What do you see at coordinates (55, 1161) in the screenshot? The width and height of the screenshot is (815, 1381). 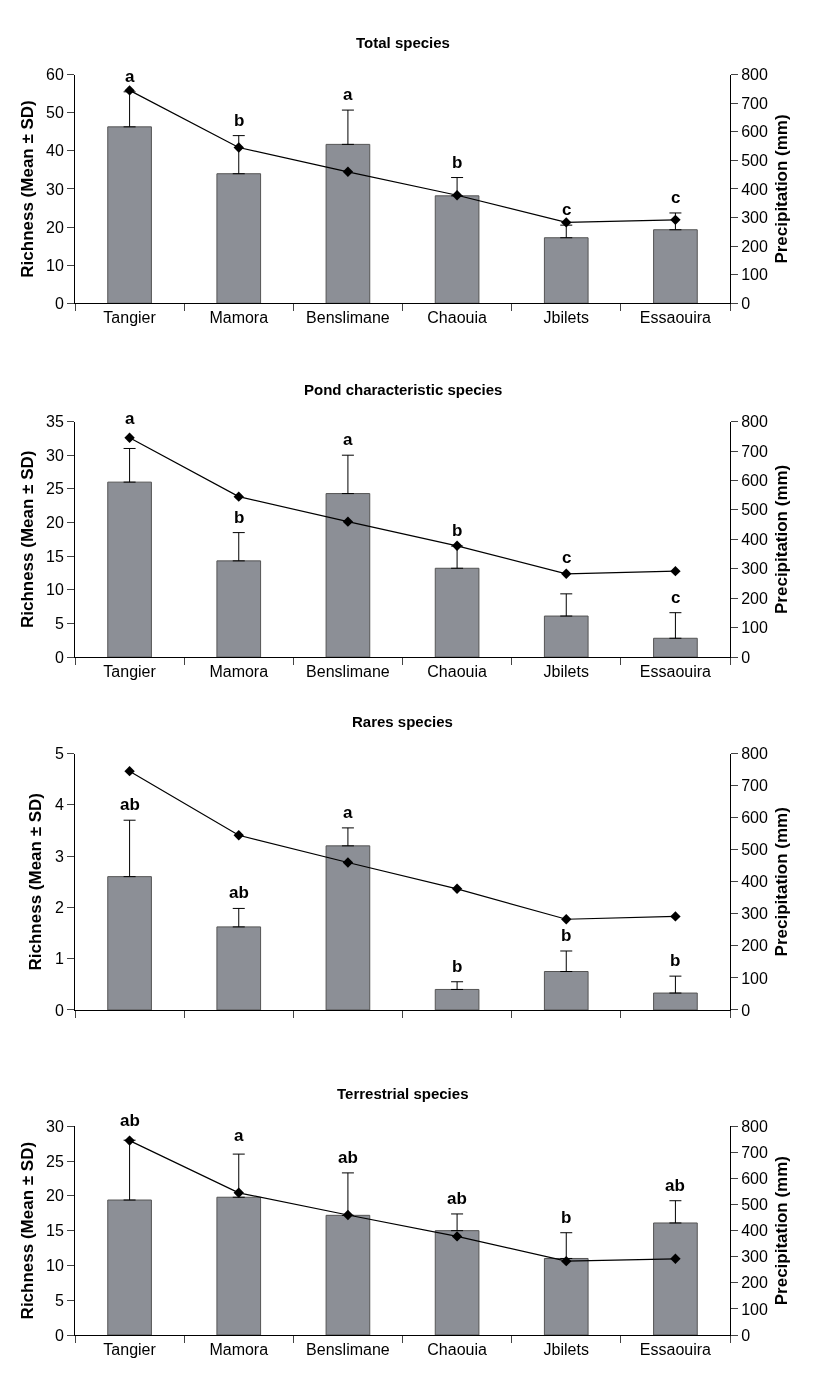 I see `y-tick-label: 25` at bounding box center [55, 1161].